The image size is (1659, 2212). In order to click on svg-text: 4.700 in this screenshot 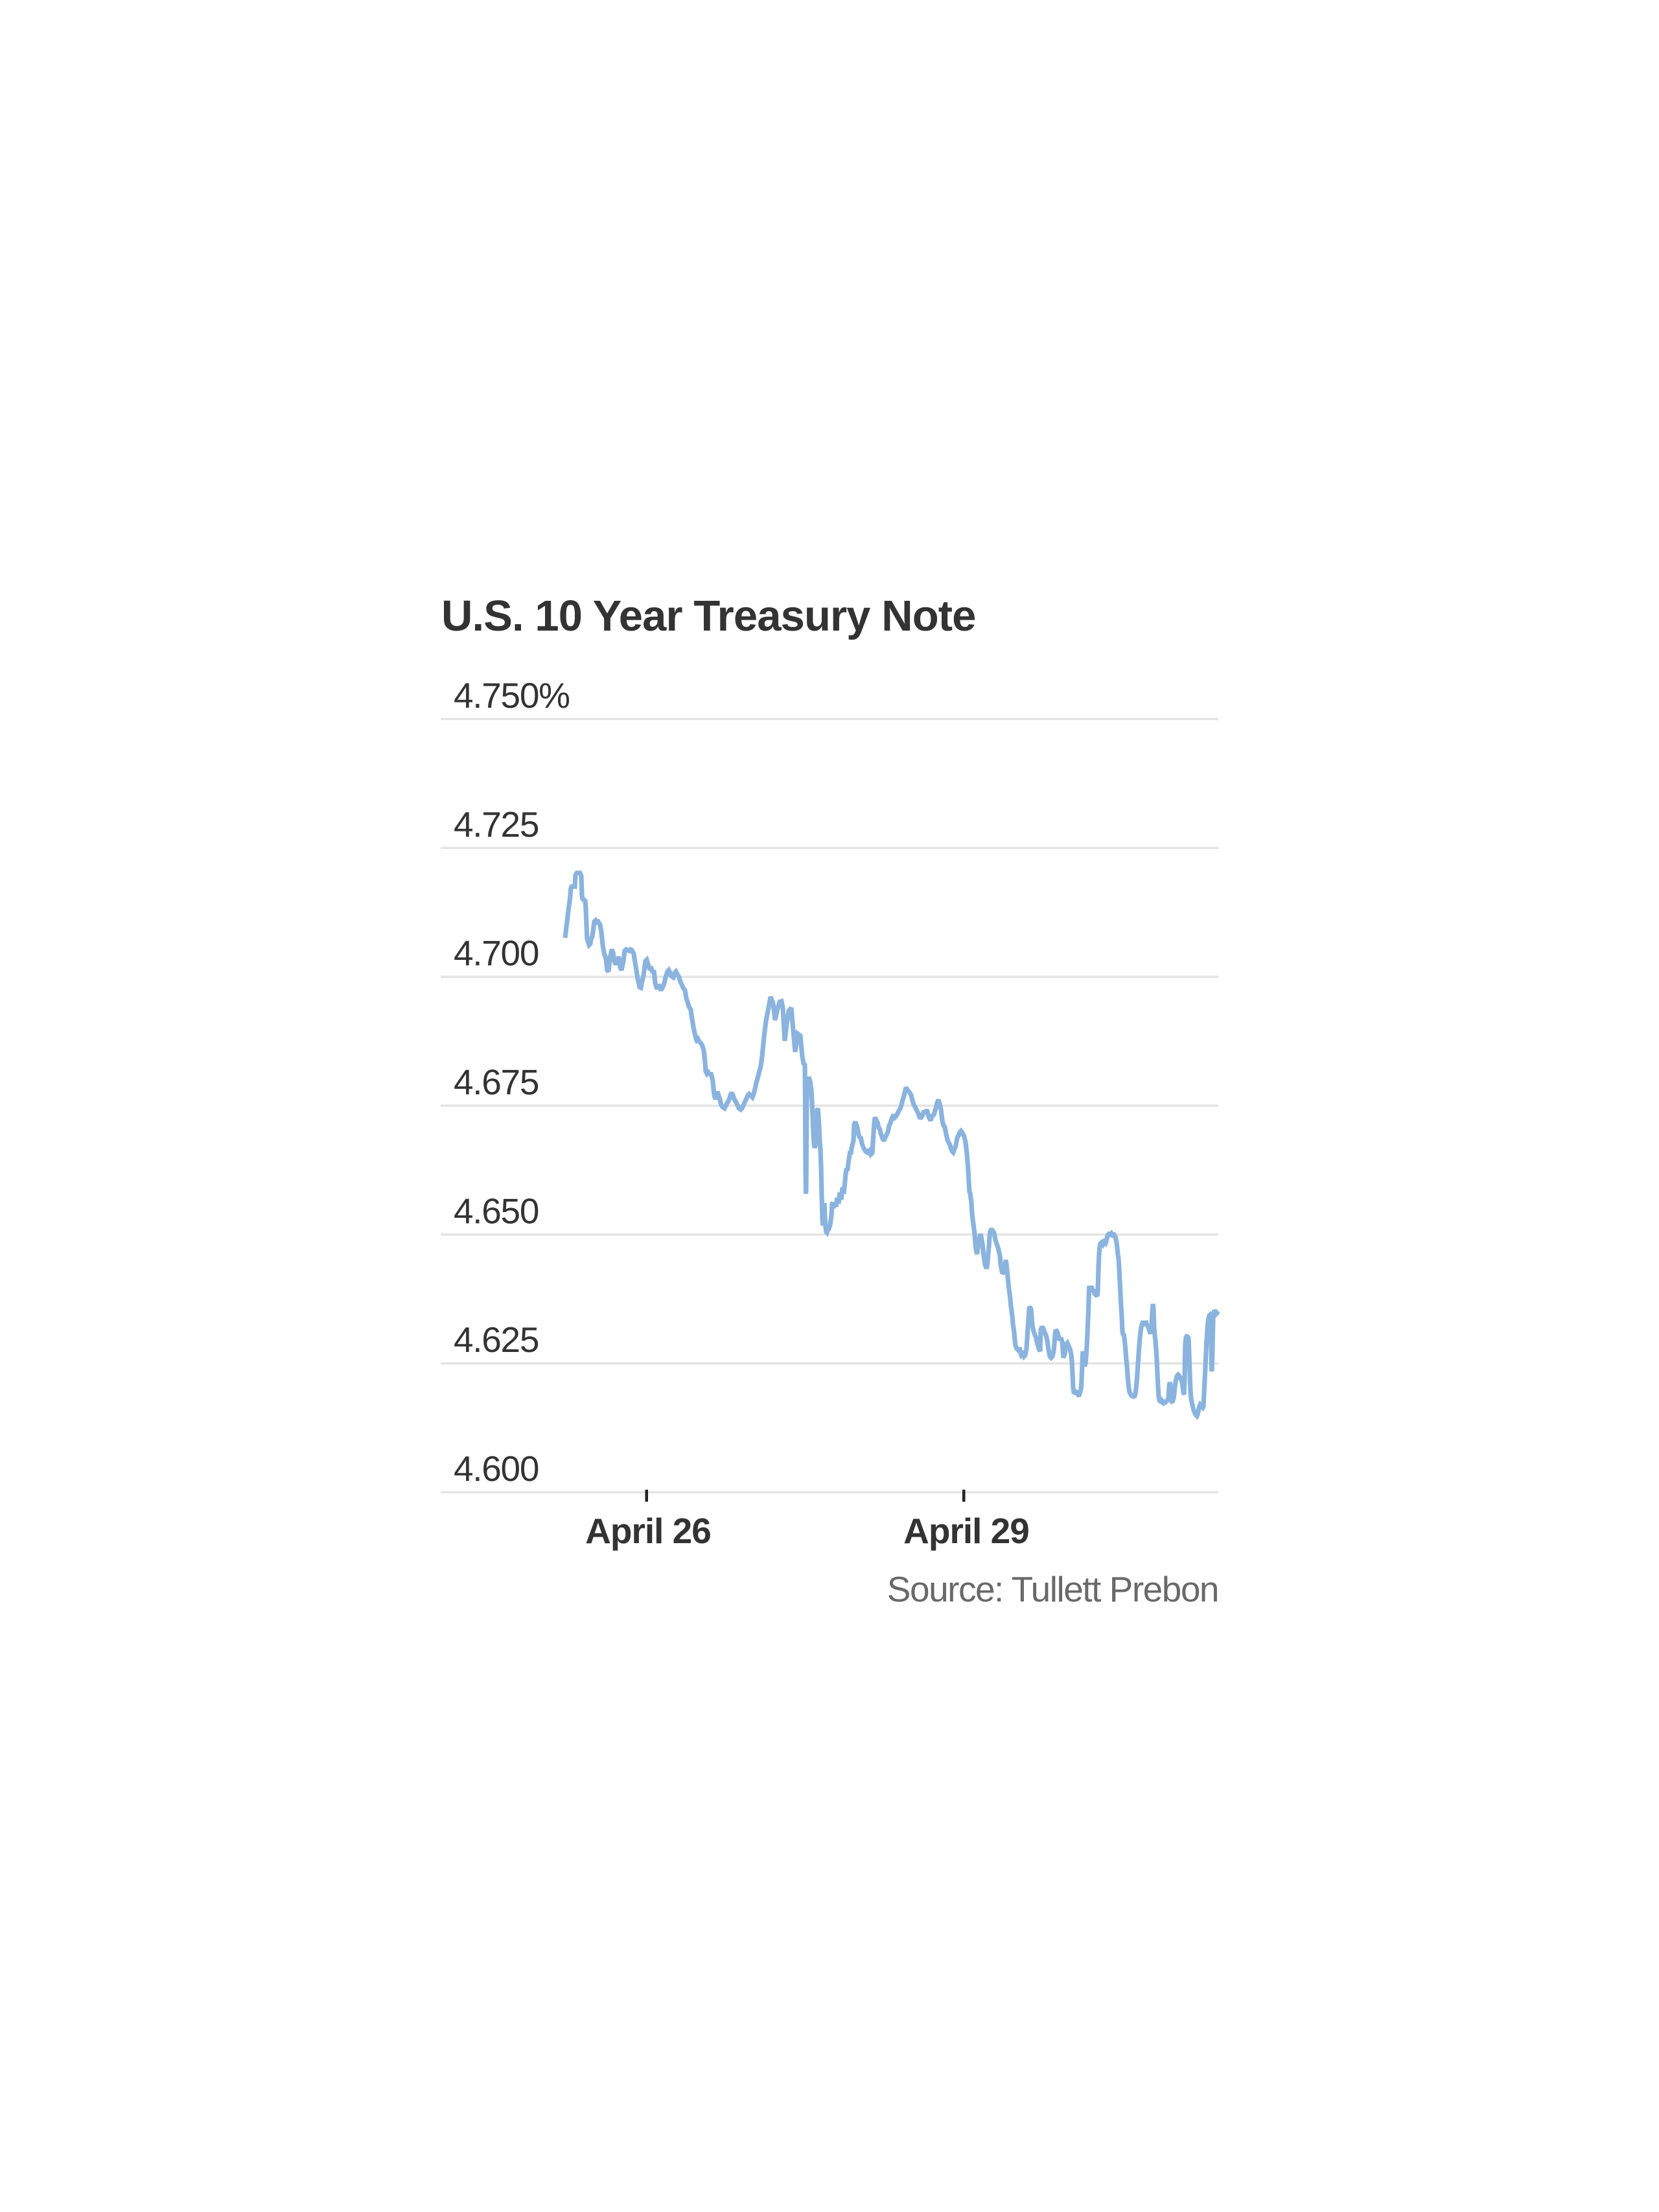, I will do `click(497, 953)`.